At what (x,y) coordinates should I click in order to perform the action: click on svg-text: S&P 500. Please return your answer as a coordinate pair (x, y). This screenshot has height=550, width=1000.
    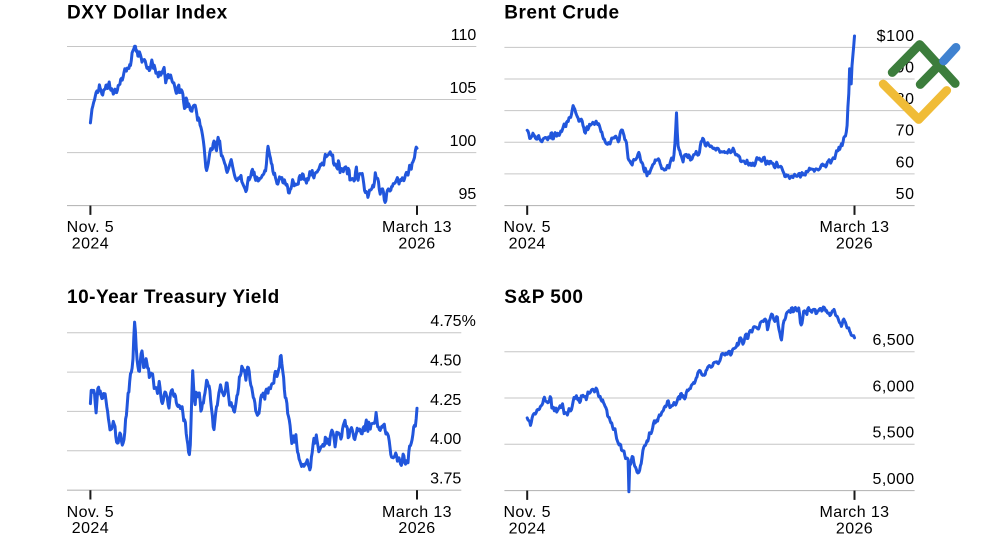
    Looking at the image, I should click on (543, 297).